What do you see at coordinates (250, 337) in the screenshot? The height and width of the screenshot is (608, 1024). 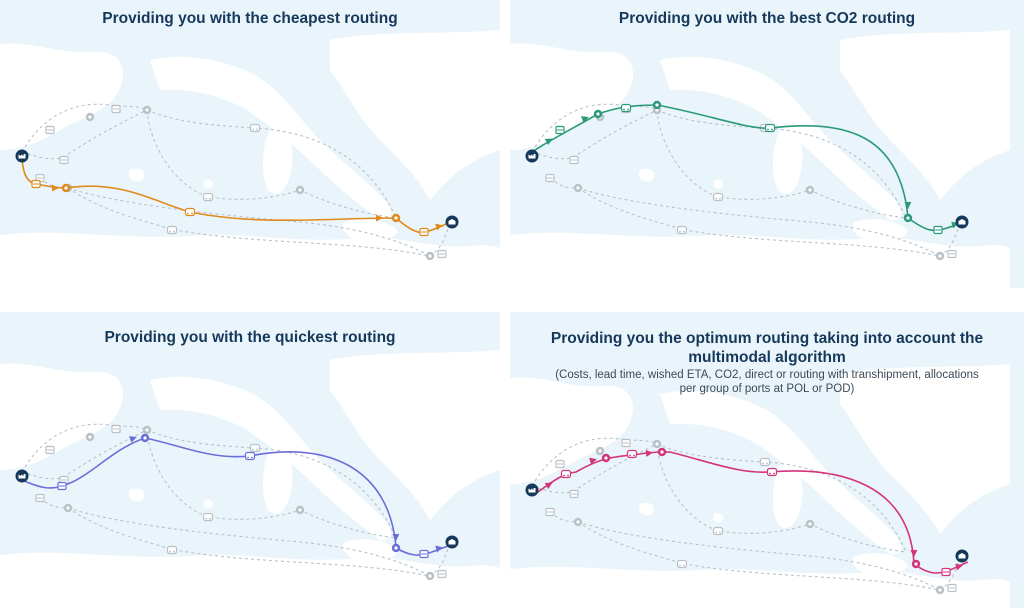 I see `panel-title: Providing you with the quickest routing` at bounding box center [250, 337].